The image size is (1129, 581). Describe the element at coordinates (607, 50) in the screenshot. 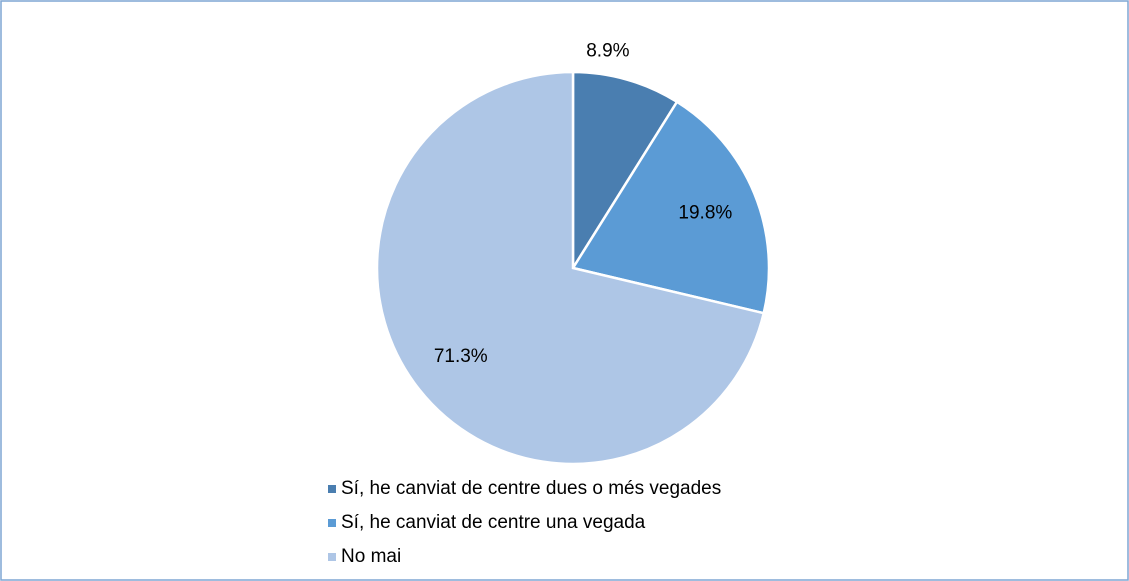

I see `data-label: 8.9%` at that location.